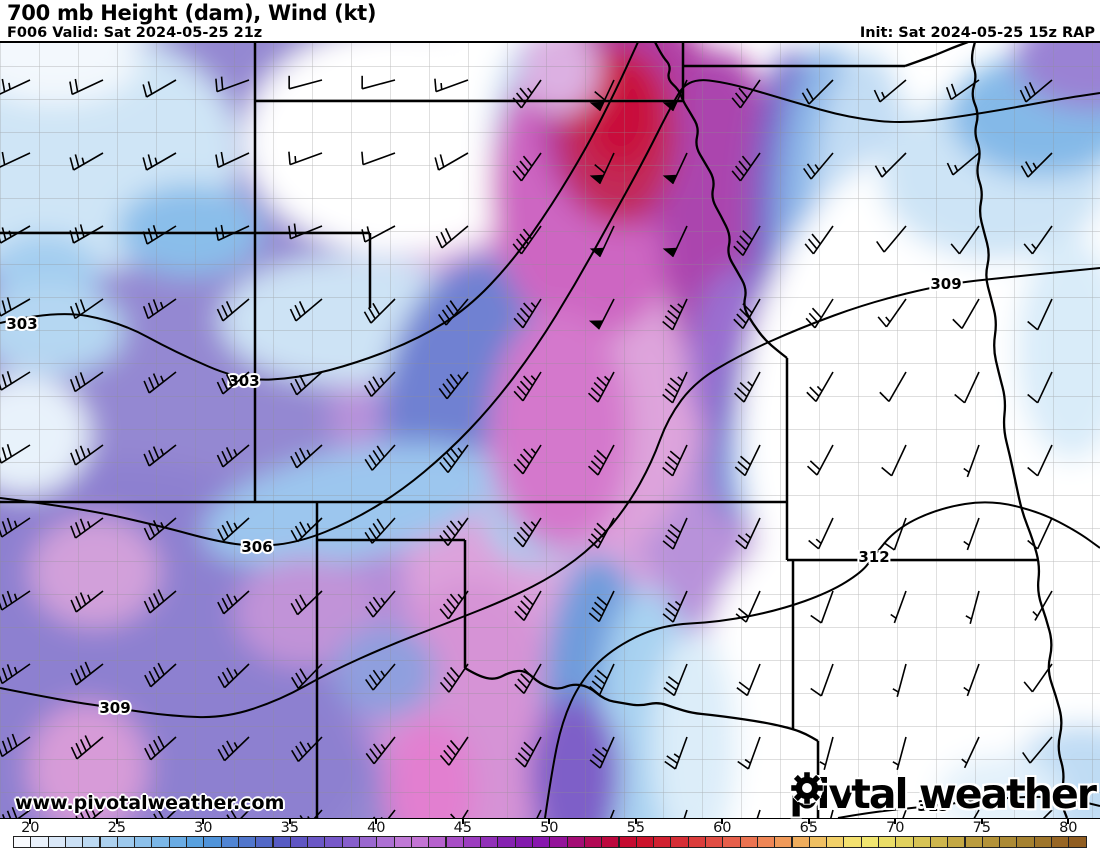 Image resolution: width=1100 pixels, height=850 pixels. I want to click on contour-label-312: 312, so click(873, 557).